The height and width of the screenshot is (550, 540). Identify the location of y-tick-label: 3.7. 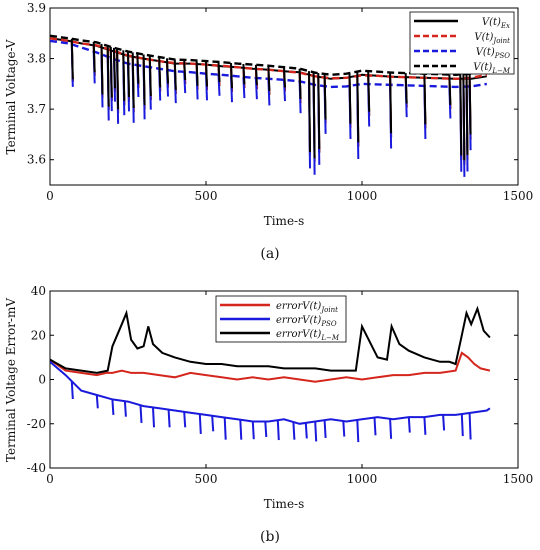
(36, 109).